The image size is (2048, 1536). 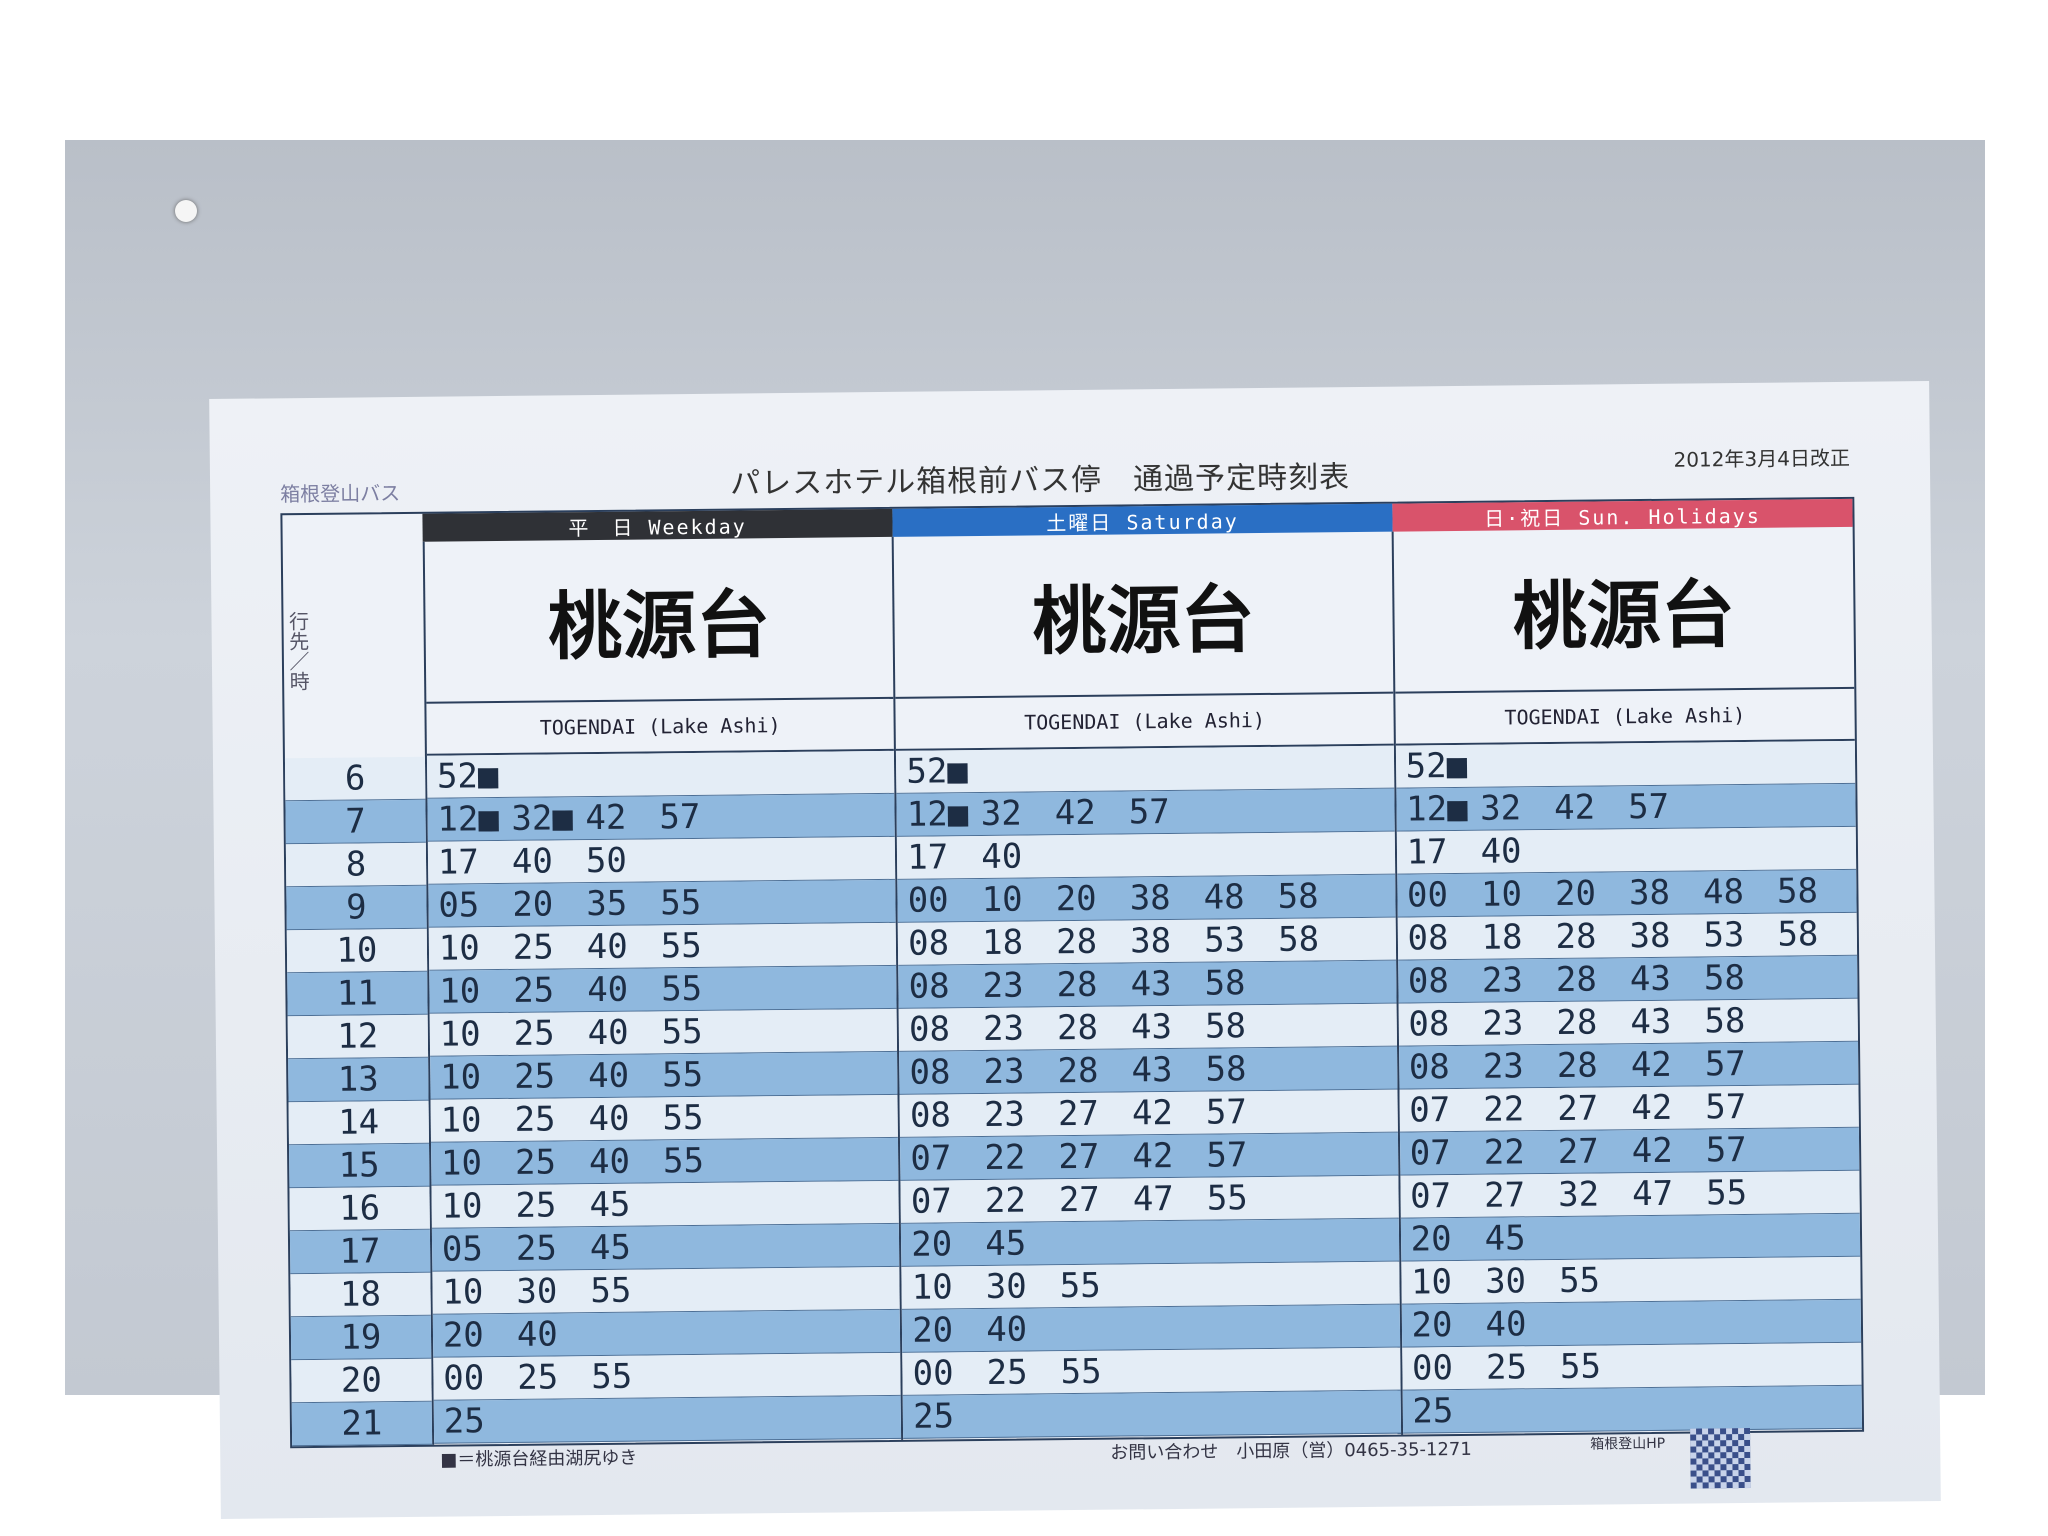 What do you see at coordinates (358, 994) in the screenshot?
I see `hour-column: 行先／時 6 7 8 9 10 11 12 13 14 15 16 17 18 19 20 21` at bounding box center [358, 994].